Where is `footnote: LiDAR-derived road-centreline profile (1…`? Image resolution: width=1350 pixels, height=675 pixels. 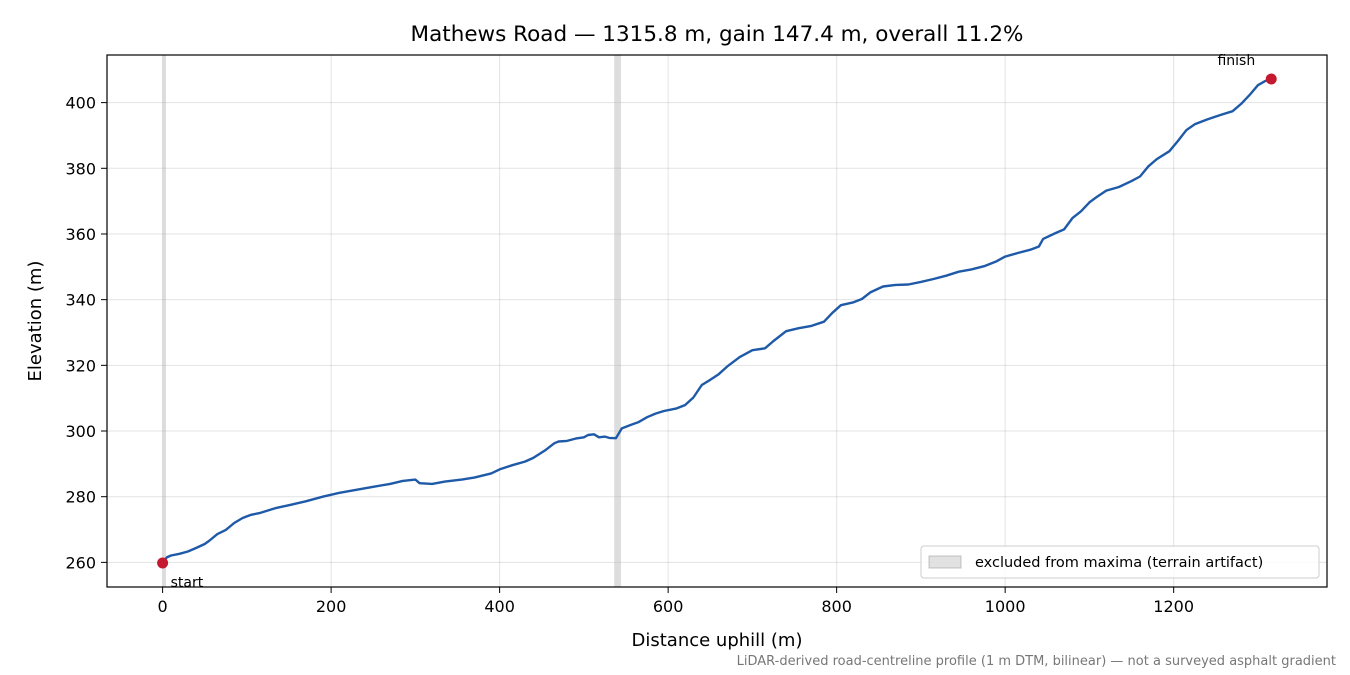 footnote: LiDAR-derived road-centreline profile (1… is located at coordinates (1036, 661).